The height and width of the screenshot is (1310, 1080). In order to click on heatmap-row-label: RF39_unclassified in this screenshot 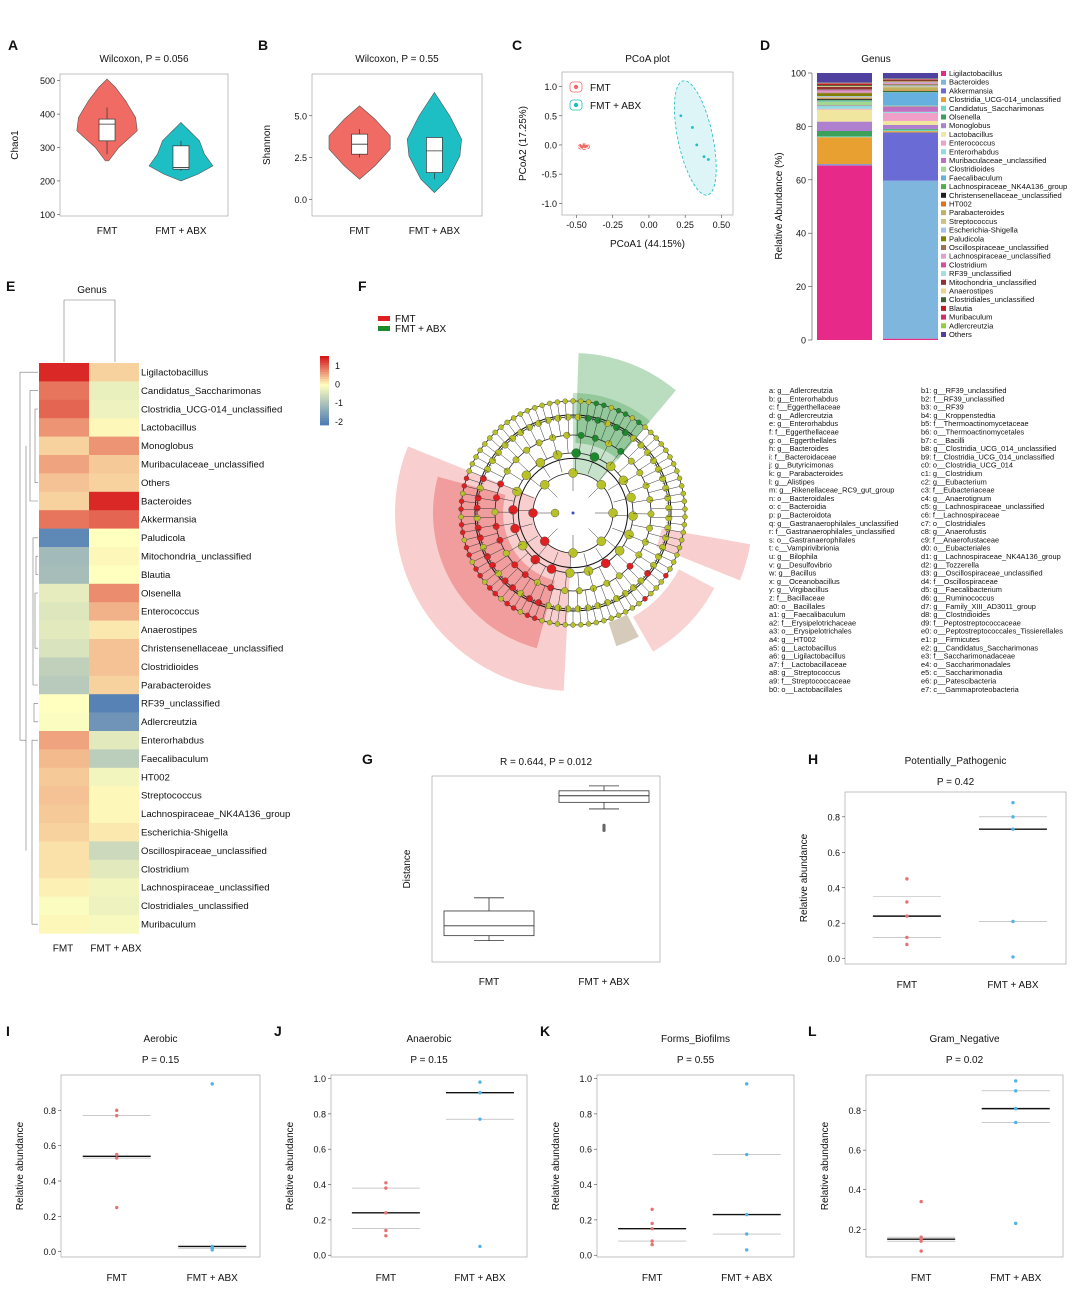, I will do `click(180, 704)`.